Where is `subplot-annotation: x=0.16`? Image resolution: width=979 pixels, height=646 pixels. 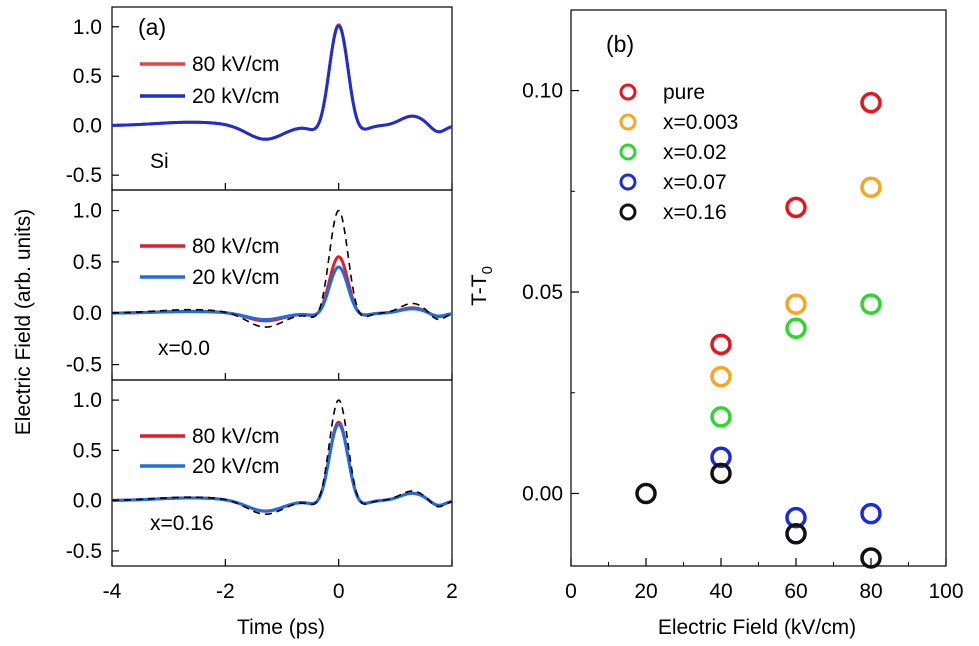
subplot-annotation: x=0.16 is located at coordinates (182, 523).